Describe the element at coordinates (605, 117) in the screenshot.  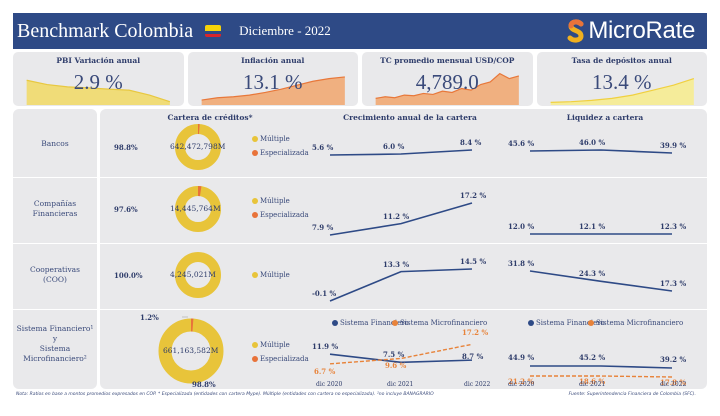
I see `column-header-liquidez: Liquidez a cartera` at that location.